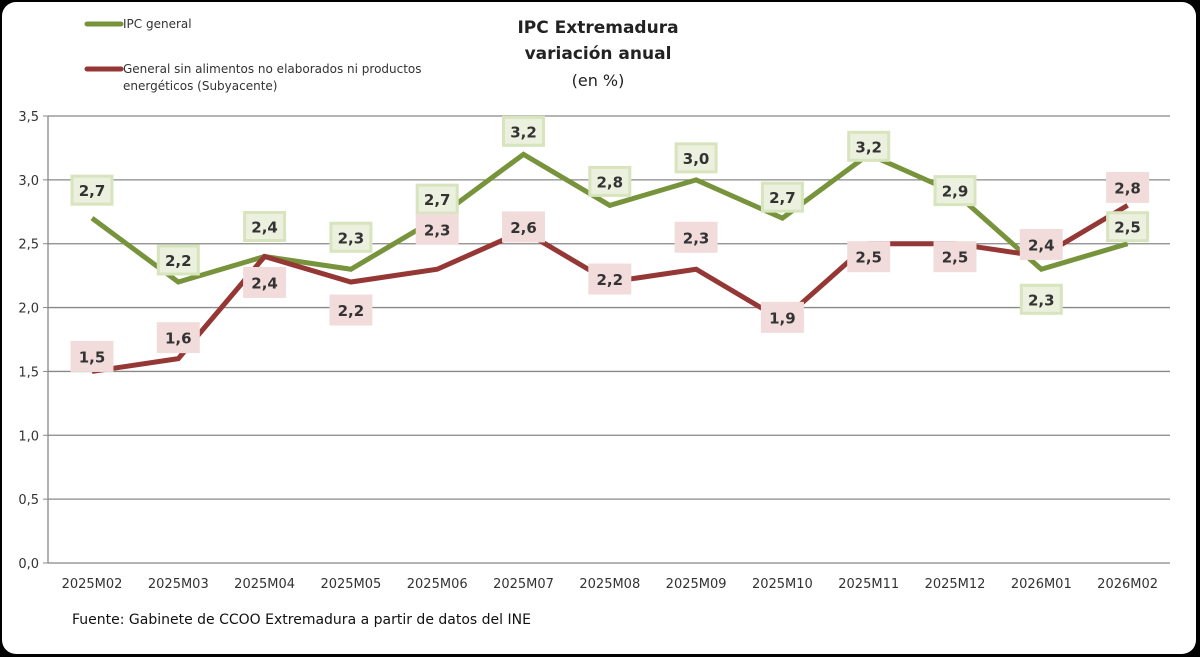 Image resolution: width=1200 pixels, height=657 pixels. Describe the element at coordinates (696, 584) in the screenshot. I see `x-tick-label: 2025M09` at that location.